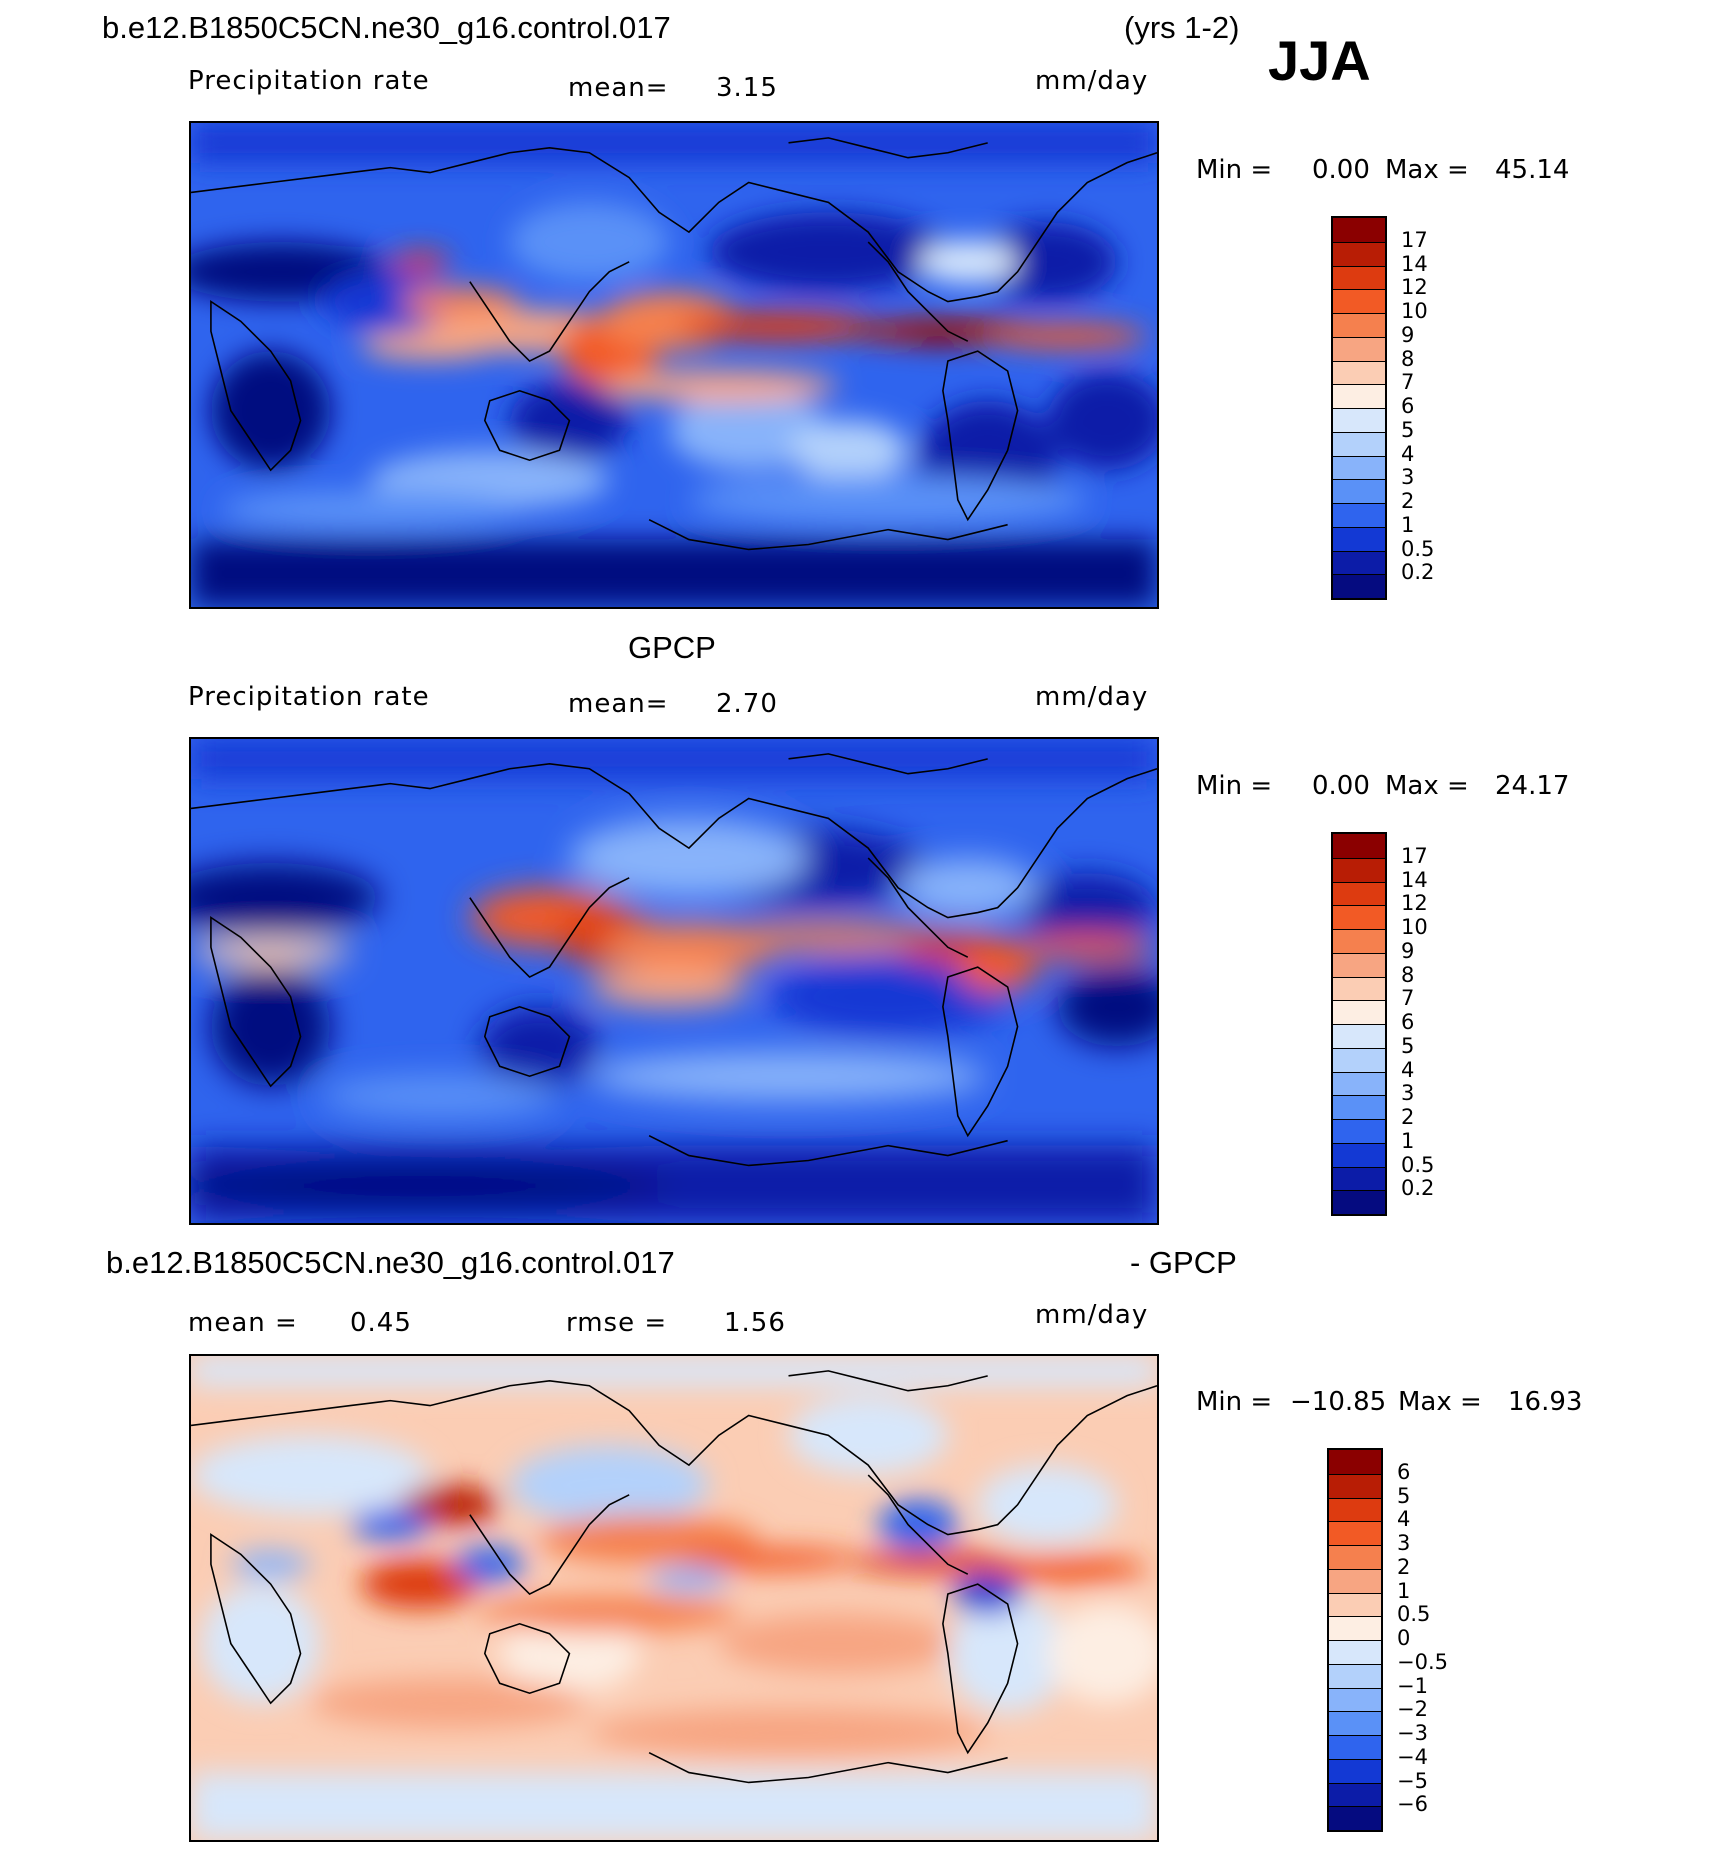 The image size is (1710, 1875). Describe the element at coordinates (1414, 1614) in the screenshot. I see `colorbar-tick-label: 0.5` at that location.